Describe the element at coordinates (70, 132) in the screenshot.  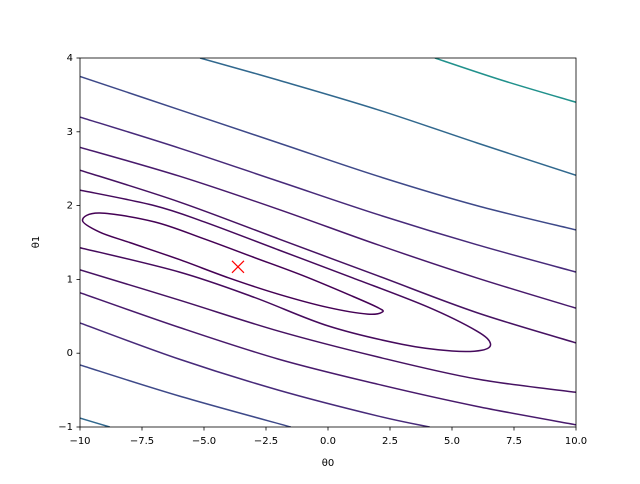
I see `y-tick-label: 3` at that location.